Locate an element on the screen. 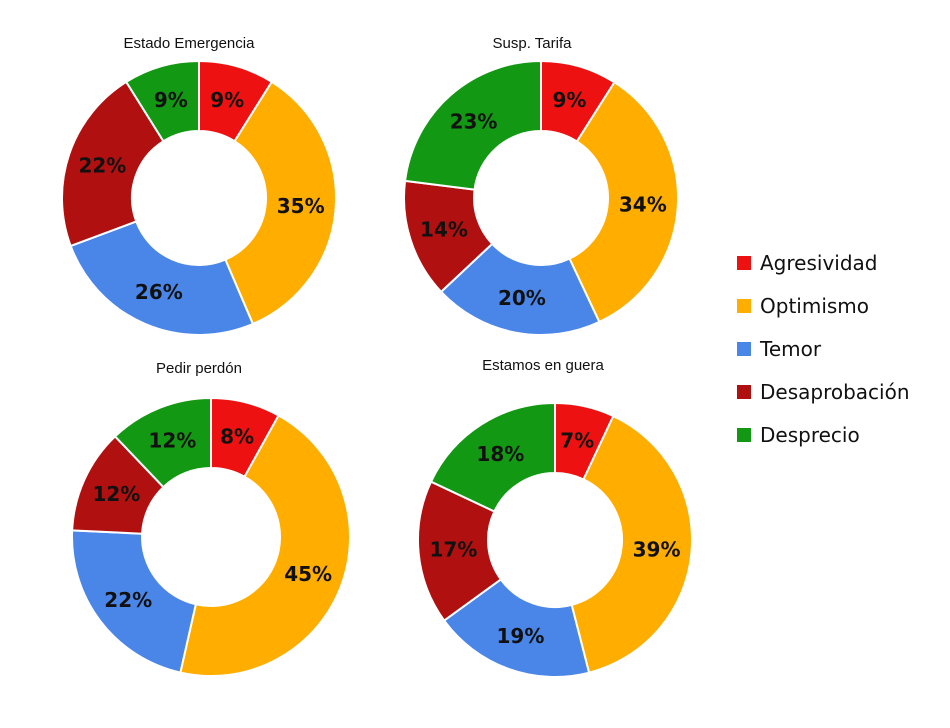 The width and height of the screenshot is (950, 728). chart-title-4: Estamos en guera is located at coordinates (543, 365).